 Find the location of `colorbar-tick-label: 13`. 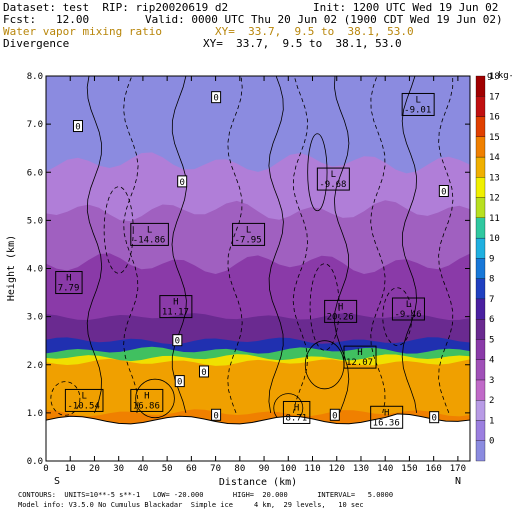

colorbar-tick-label: 13 is located at coordinates (494, 178).